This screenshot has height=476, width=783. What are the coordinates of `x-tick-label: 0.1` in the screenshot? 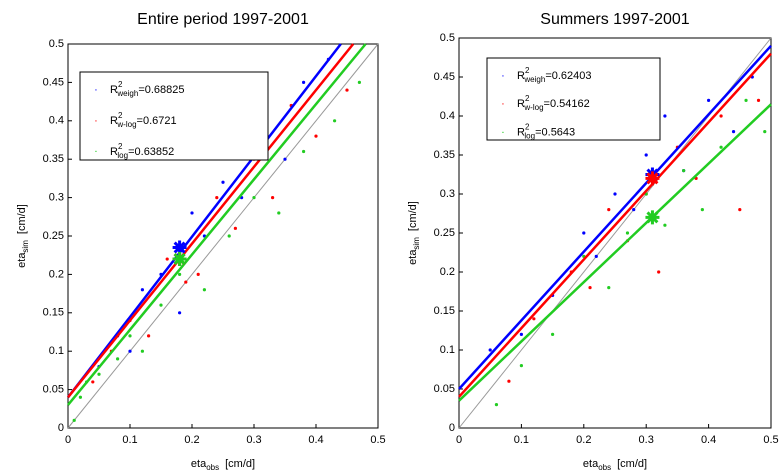 It's located at (521, 440).